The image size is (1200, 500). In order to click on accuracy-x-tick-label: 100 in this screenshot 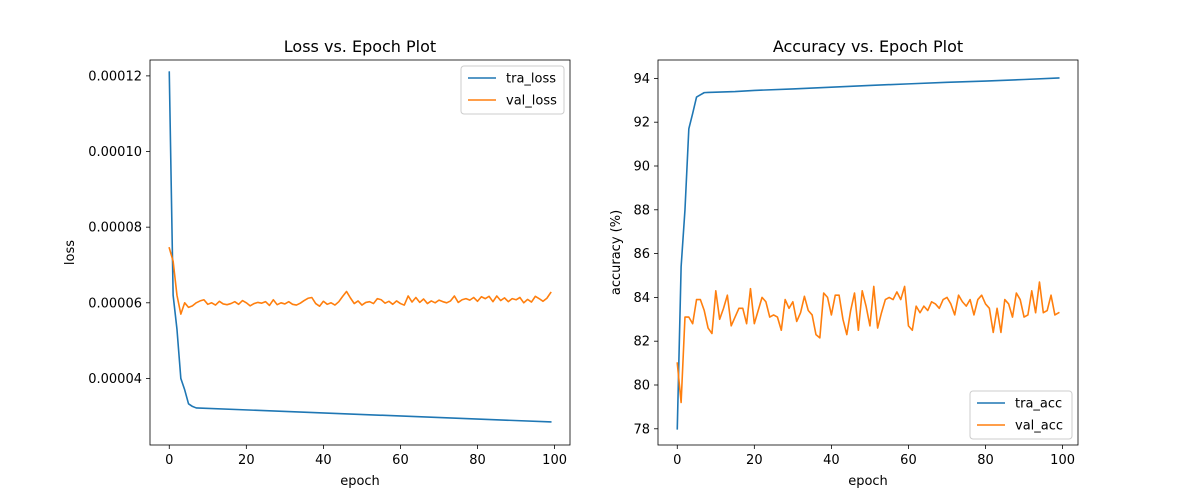, I will do `click(1062, 460)`.